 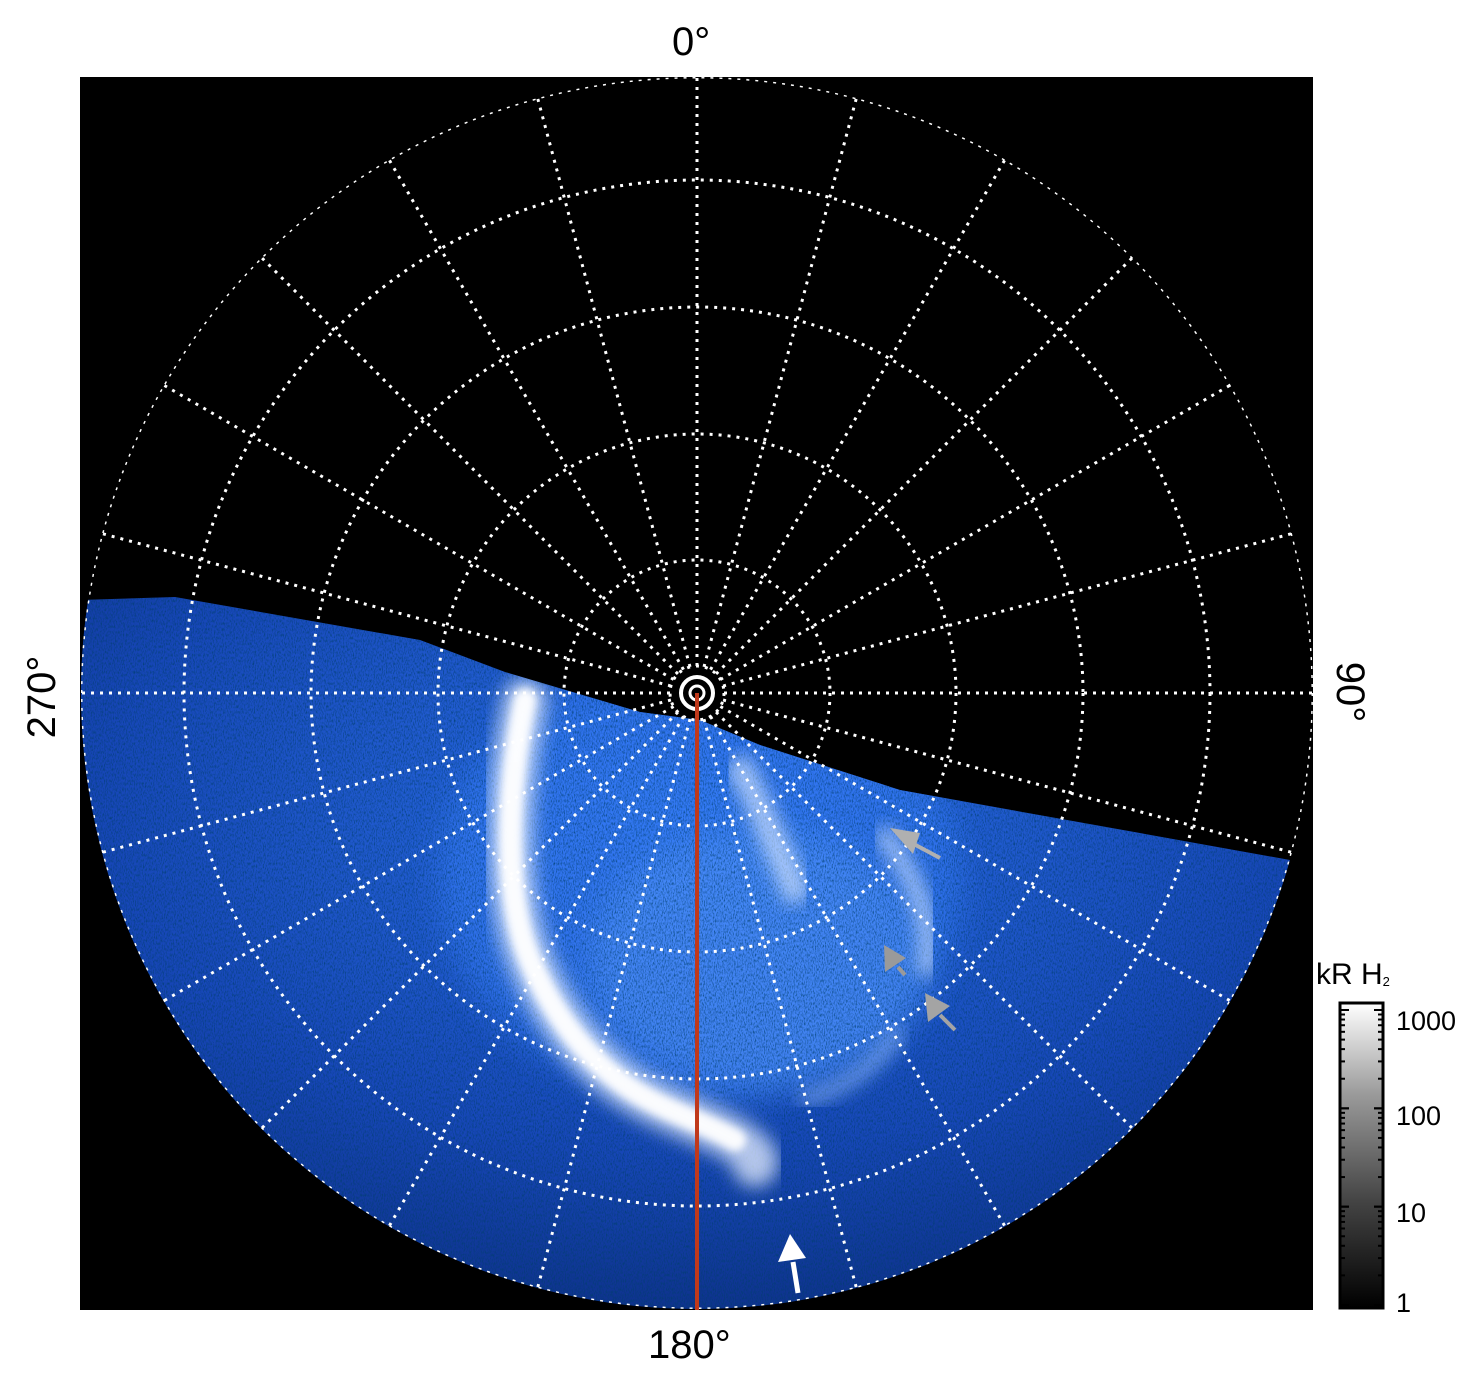 What do you see at coordinates (691, 42) in the screenshot?
I see `angle-label-top: 0°` at bounding box center [691, 42].